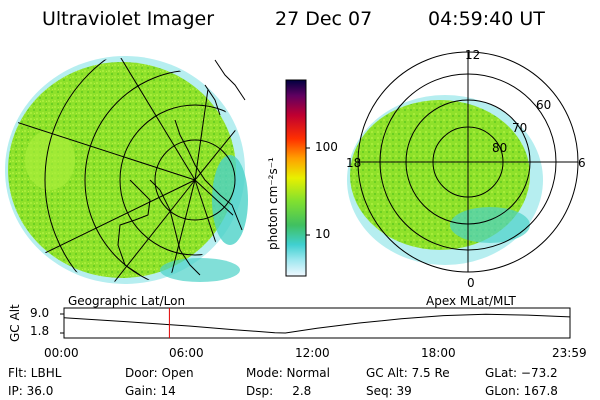  Describe the element at coordinates (521, 373) in the screenshot. I see `glat-status: GLat: −73.2` at that location.